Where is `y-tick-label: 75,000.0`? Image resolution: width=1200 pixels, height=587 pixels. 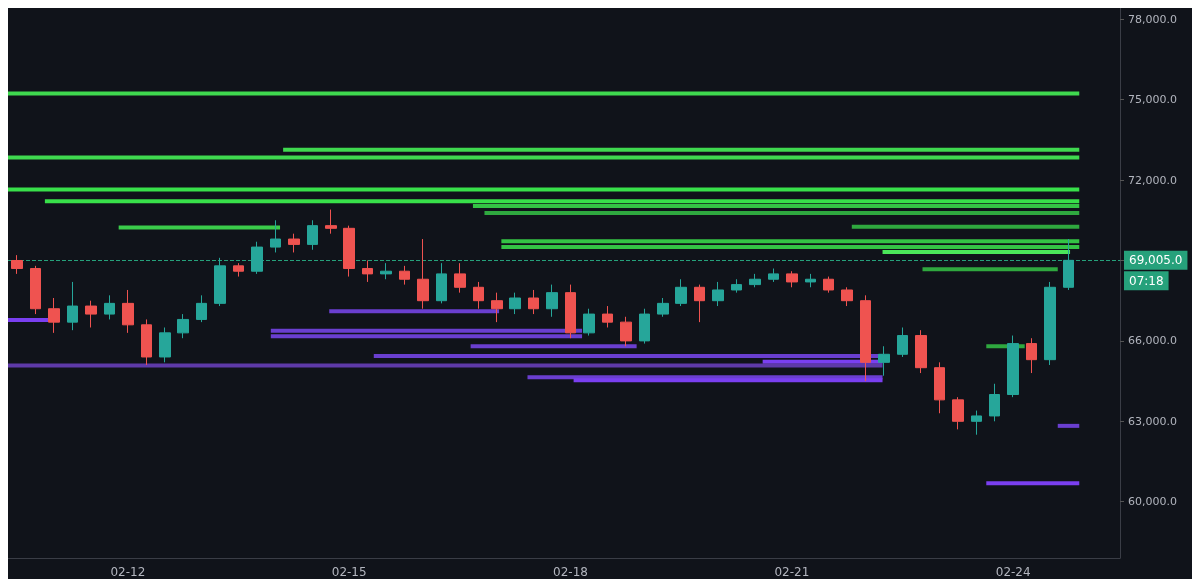
y-tick-label: 75,000.0 is located at coordinates (1152, 100).